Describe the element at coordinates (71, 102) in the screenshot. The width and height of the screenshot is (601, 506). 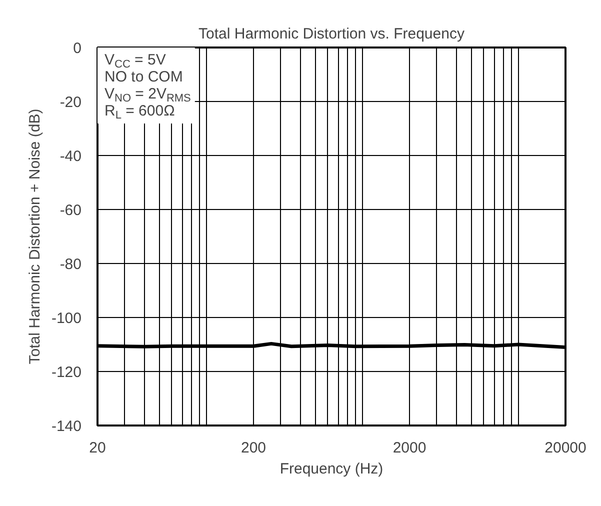
I see `y-tick-label: -20` at that location.